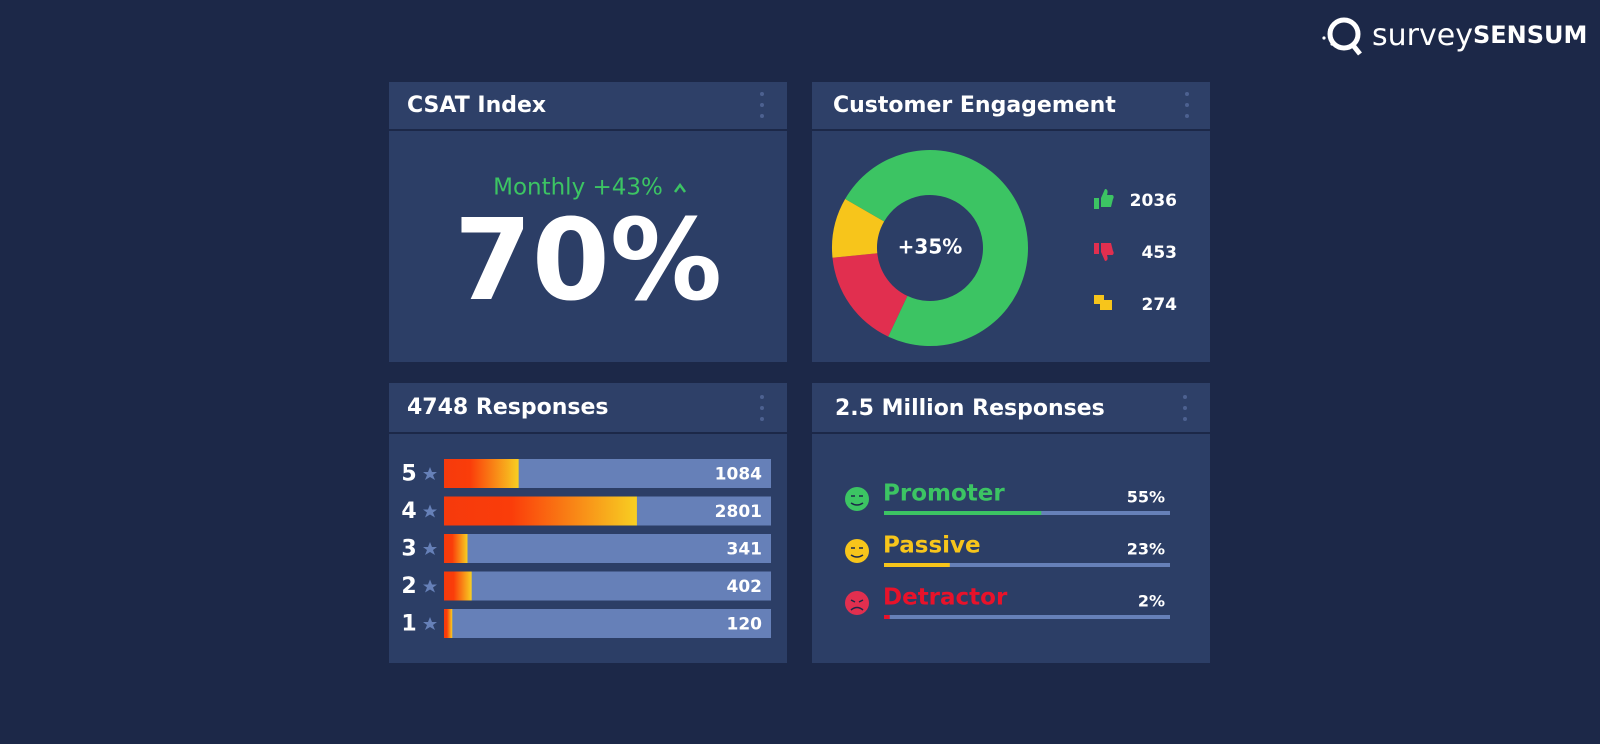 The width and height of the screenshot is (1600, 744). What do you see at coordinates (944, 494) in the screenshot?
I see `nps-category: Promoter` at bounding box center [944, 494].